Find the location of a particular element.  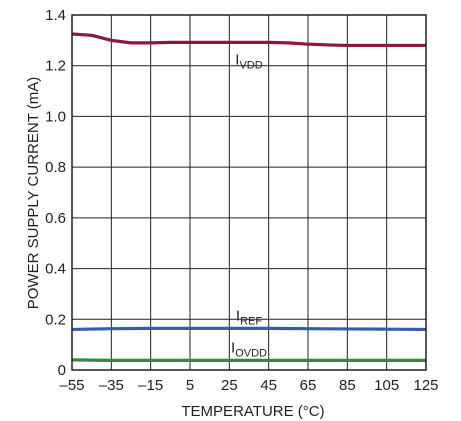

x-tick-label: 105 is located at coordinates (386, 385).